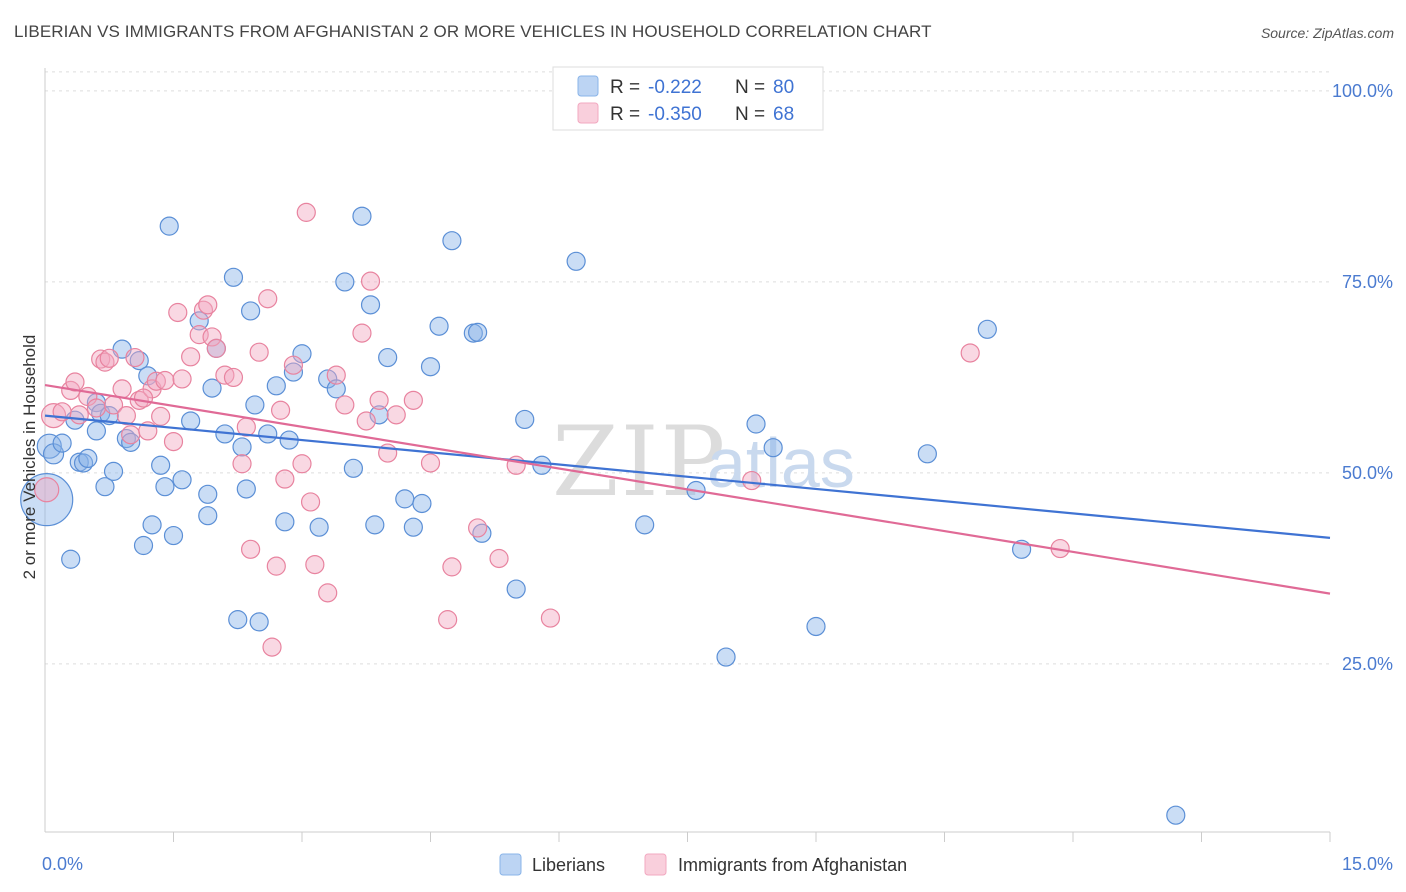 The height and width of the screenshot is (892, 1406). I want to click on legend-bottom-label-liberians: Liberians, so click(568, 865).